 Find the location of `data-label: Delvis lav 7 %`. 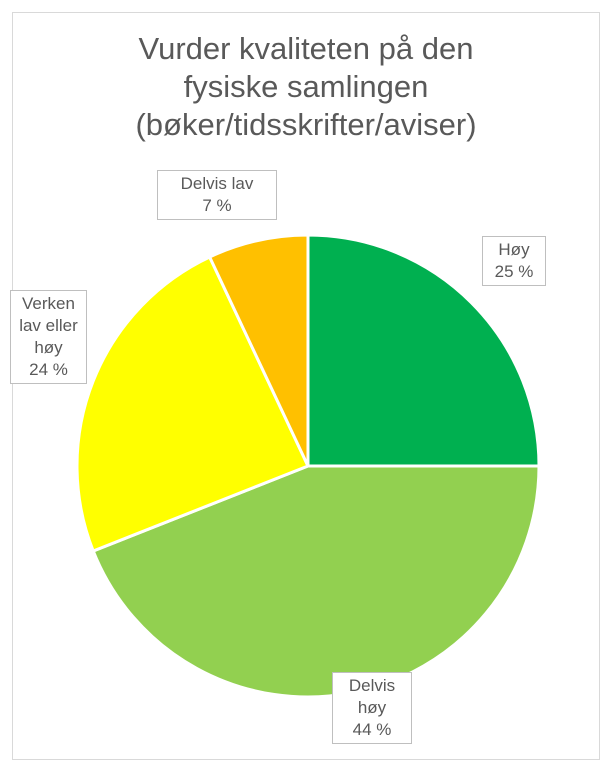

data-label: Delvis lav 7 % is located at coordinates (217, 195).